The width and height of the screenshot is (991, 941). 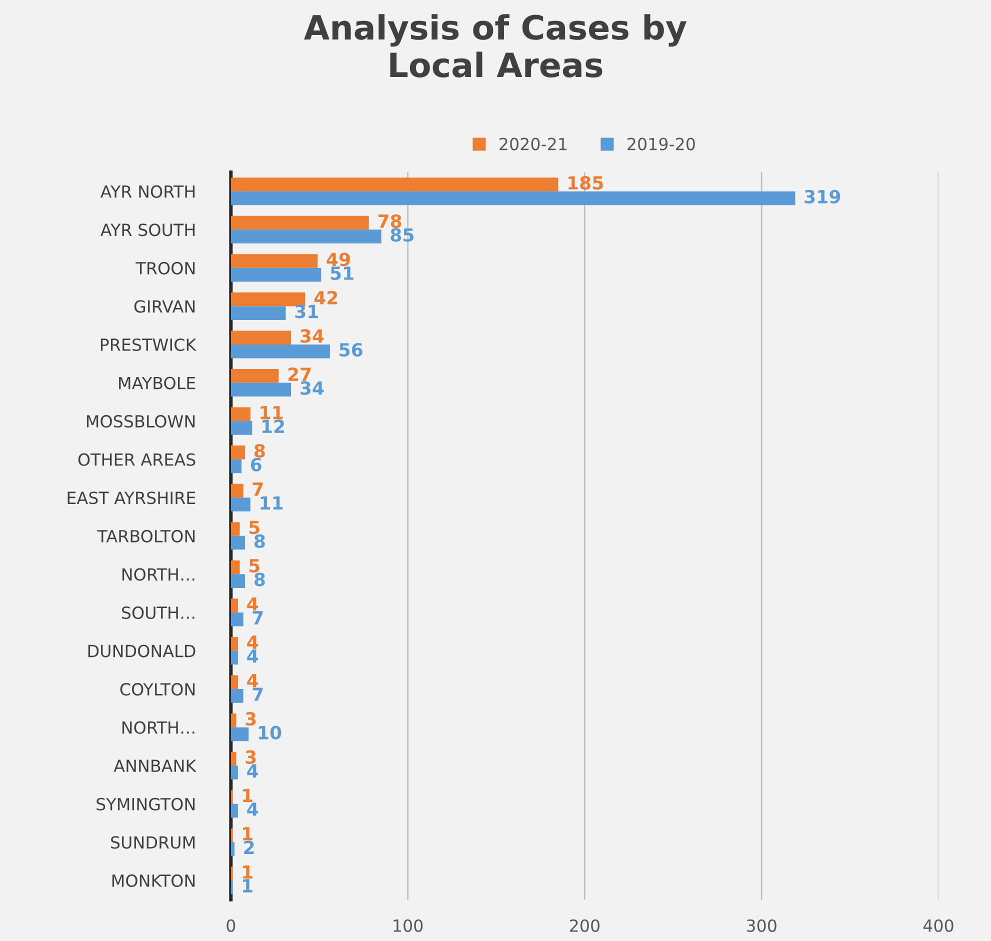 I want to click on y-tick-label: EAST AYRSHIRE, so click(x=132, y=498).